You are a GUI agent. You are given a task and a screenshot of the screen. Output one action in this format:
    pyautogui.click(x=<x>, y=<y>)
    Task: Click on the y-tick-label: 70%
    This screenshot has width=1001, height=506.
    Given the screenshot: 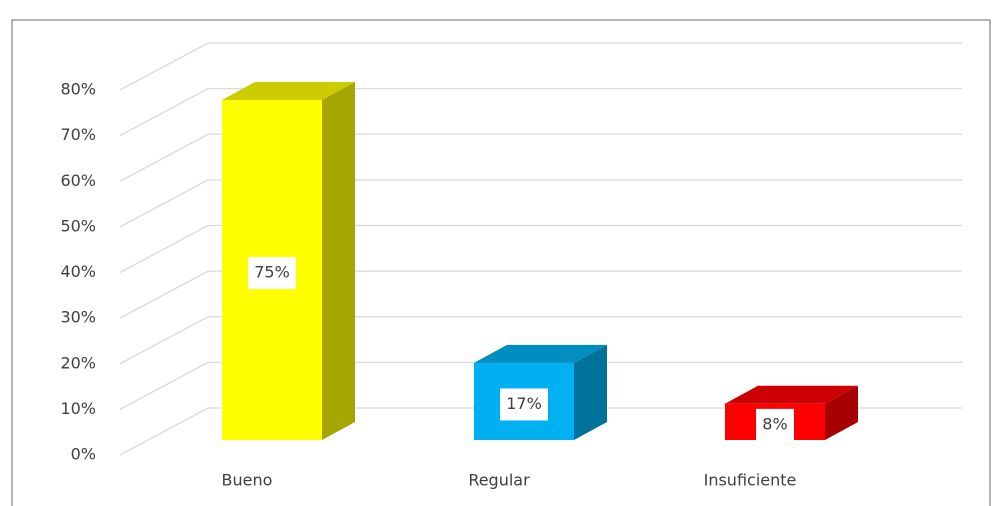 What is the action you would take?
    pyautogui.click(x=78, y=134)
    